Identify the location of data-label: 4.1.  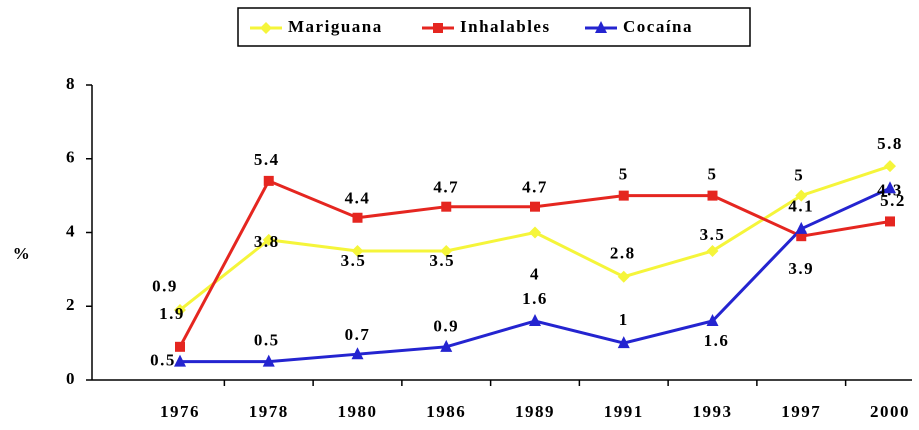
(801, 206).